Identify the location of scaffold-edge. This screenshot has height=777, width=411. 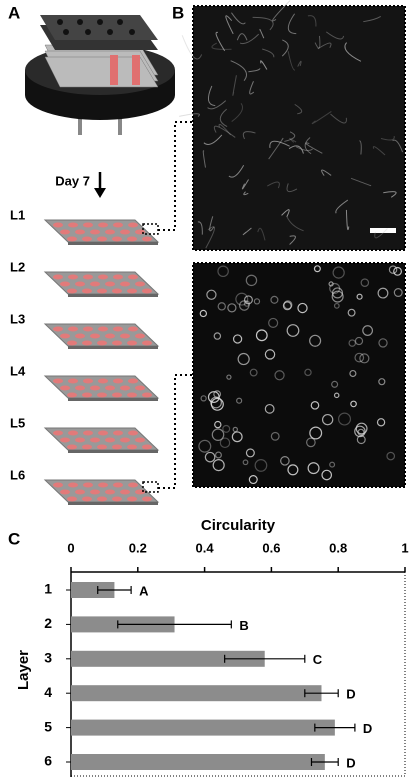
(113, 243).